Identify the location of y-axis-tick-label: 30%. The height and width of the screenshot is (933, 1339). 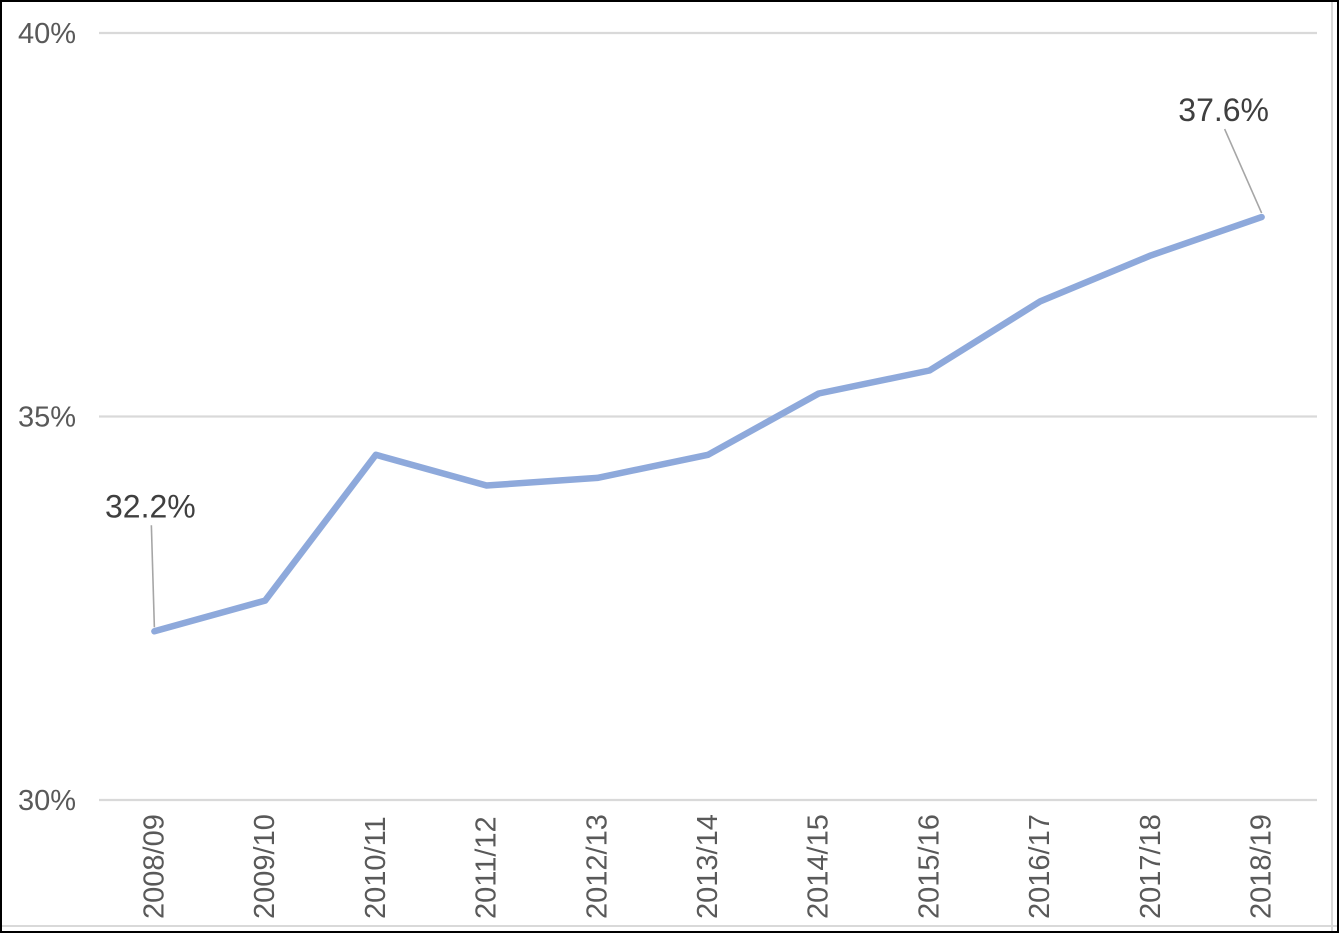
(47, 801).